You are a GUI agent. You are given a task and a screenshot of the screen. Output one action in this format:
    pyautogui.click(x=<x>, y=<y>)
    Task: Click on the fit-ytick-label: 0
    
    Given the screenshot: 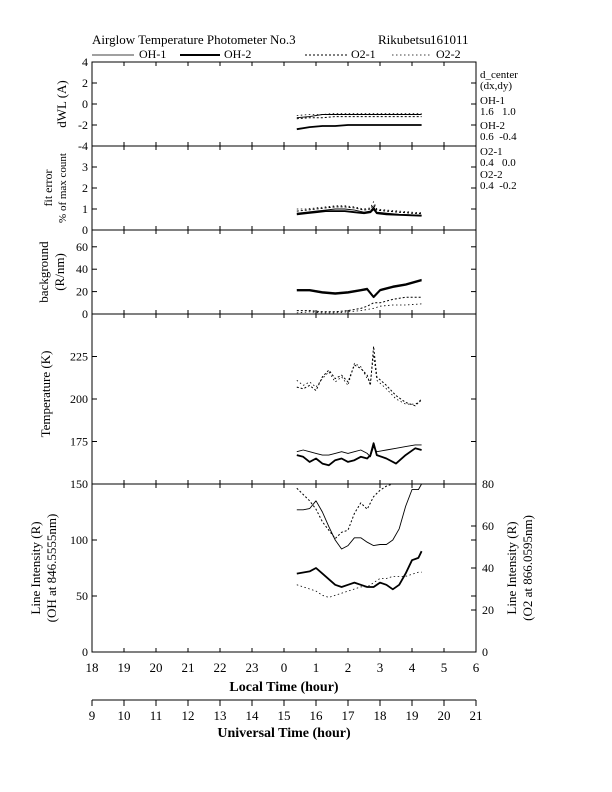 What is the action you would take?
    pyautogui.click(x=85, y=230)
    